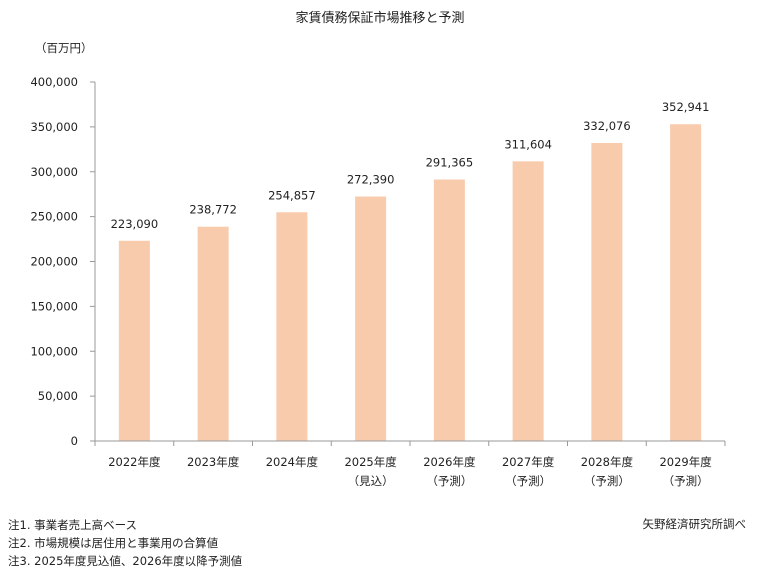  I want to click on y-tick-label: 250,000, so click(54, 217).